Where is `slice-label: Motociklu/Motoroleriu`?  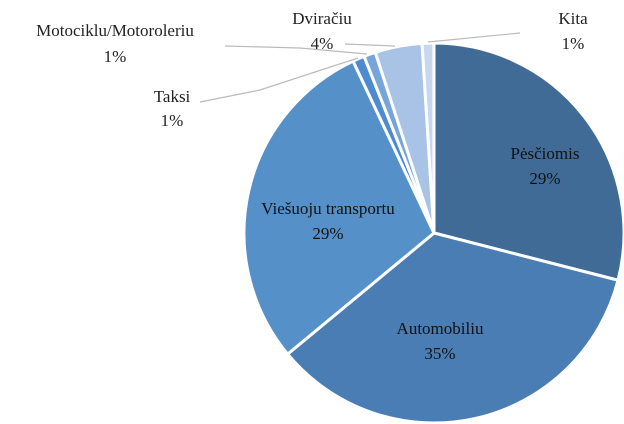 slice-label: Motociklu/Motoroleriu is located at coordinates (115, 30).